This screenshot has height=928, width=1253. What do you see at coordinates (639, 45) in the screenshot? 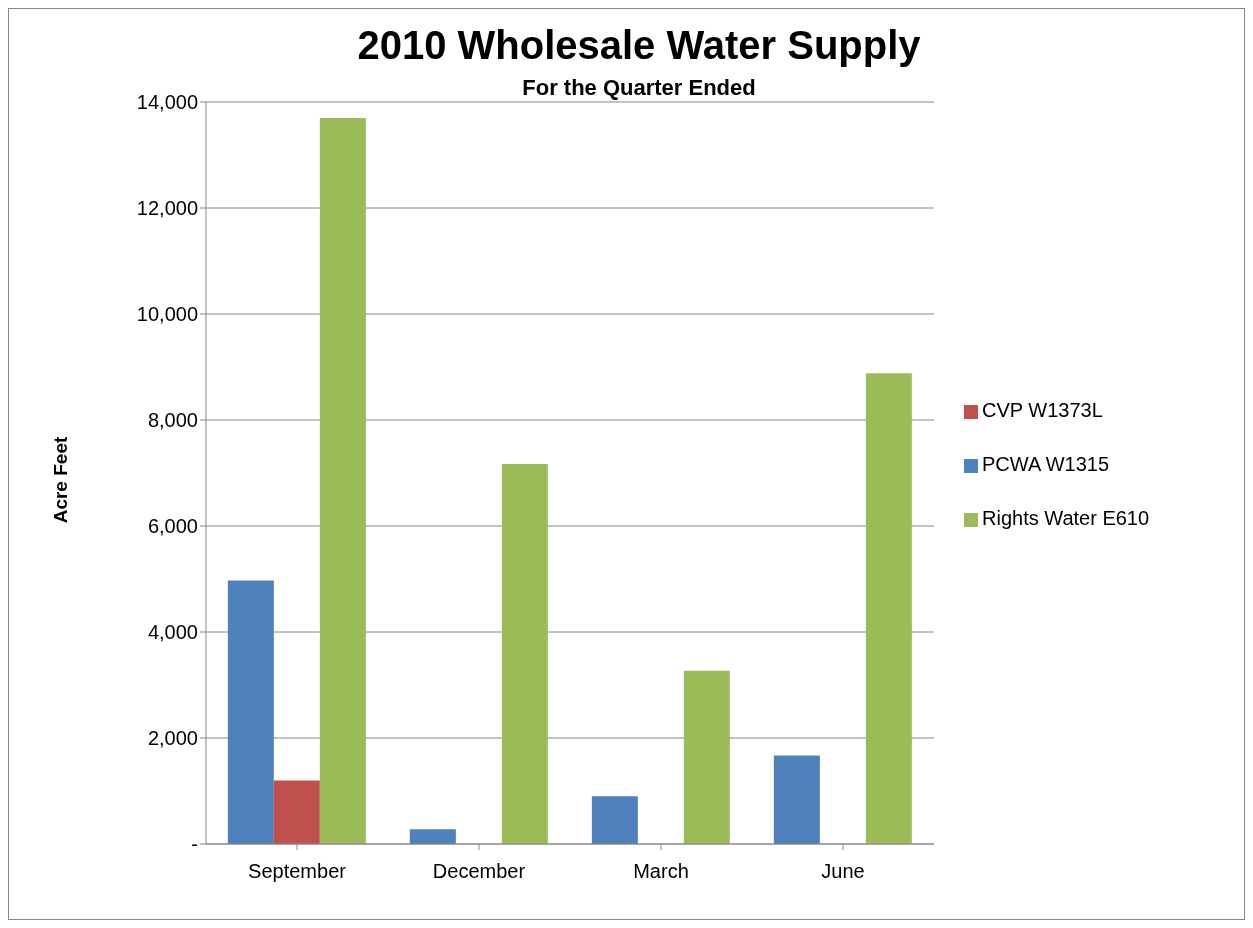
I see `chart-title: 2010 Wholesale Water Supply` at bounding box center [639, 45].